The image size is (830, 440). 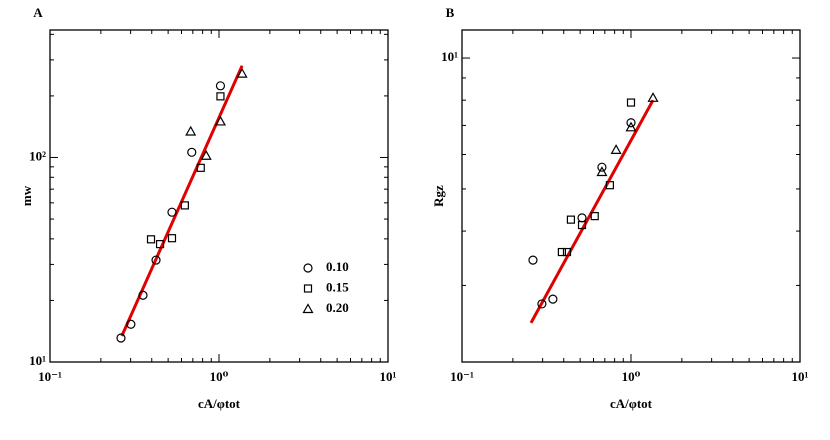 What do you see at coordinates (337, 266) in the screenshot?
I see `legend-label: 0.10` at bounding box center [337, 266].